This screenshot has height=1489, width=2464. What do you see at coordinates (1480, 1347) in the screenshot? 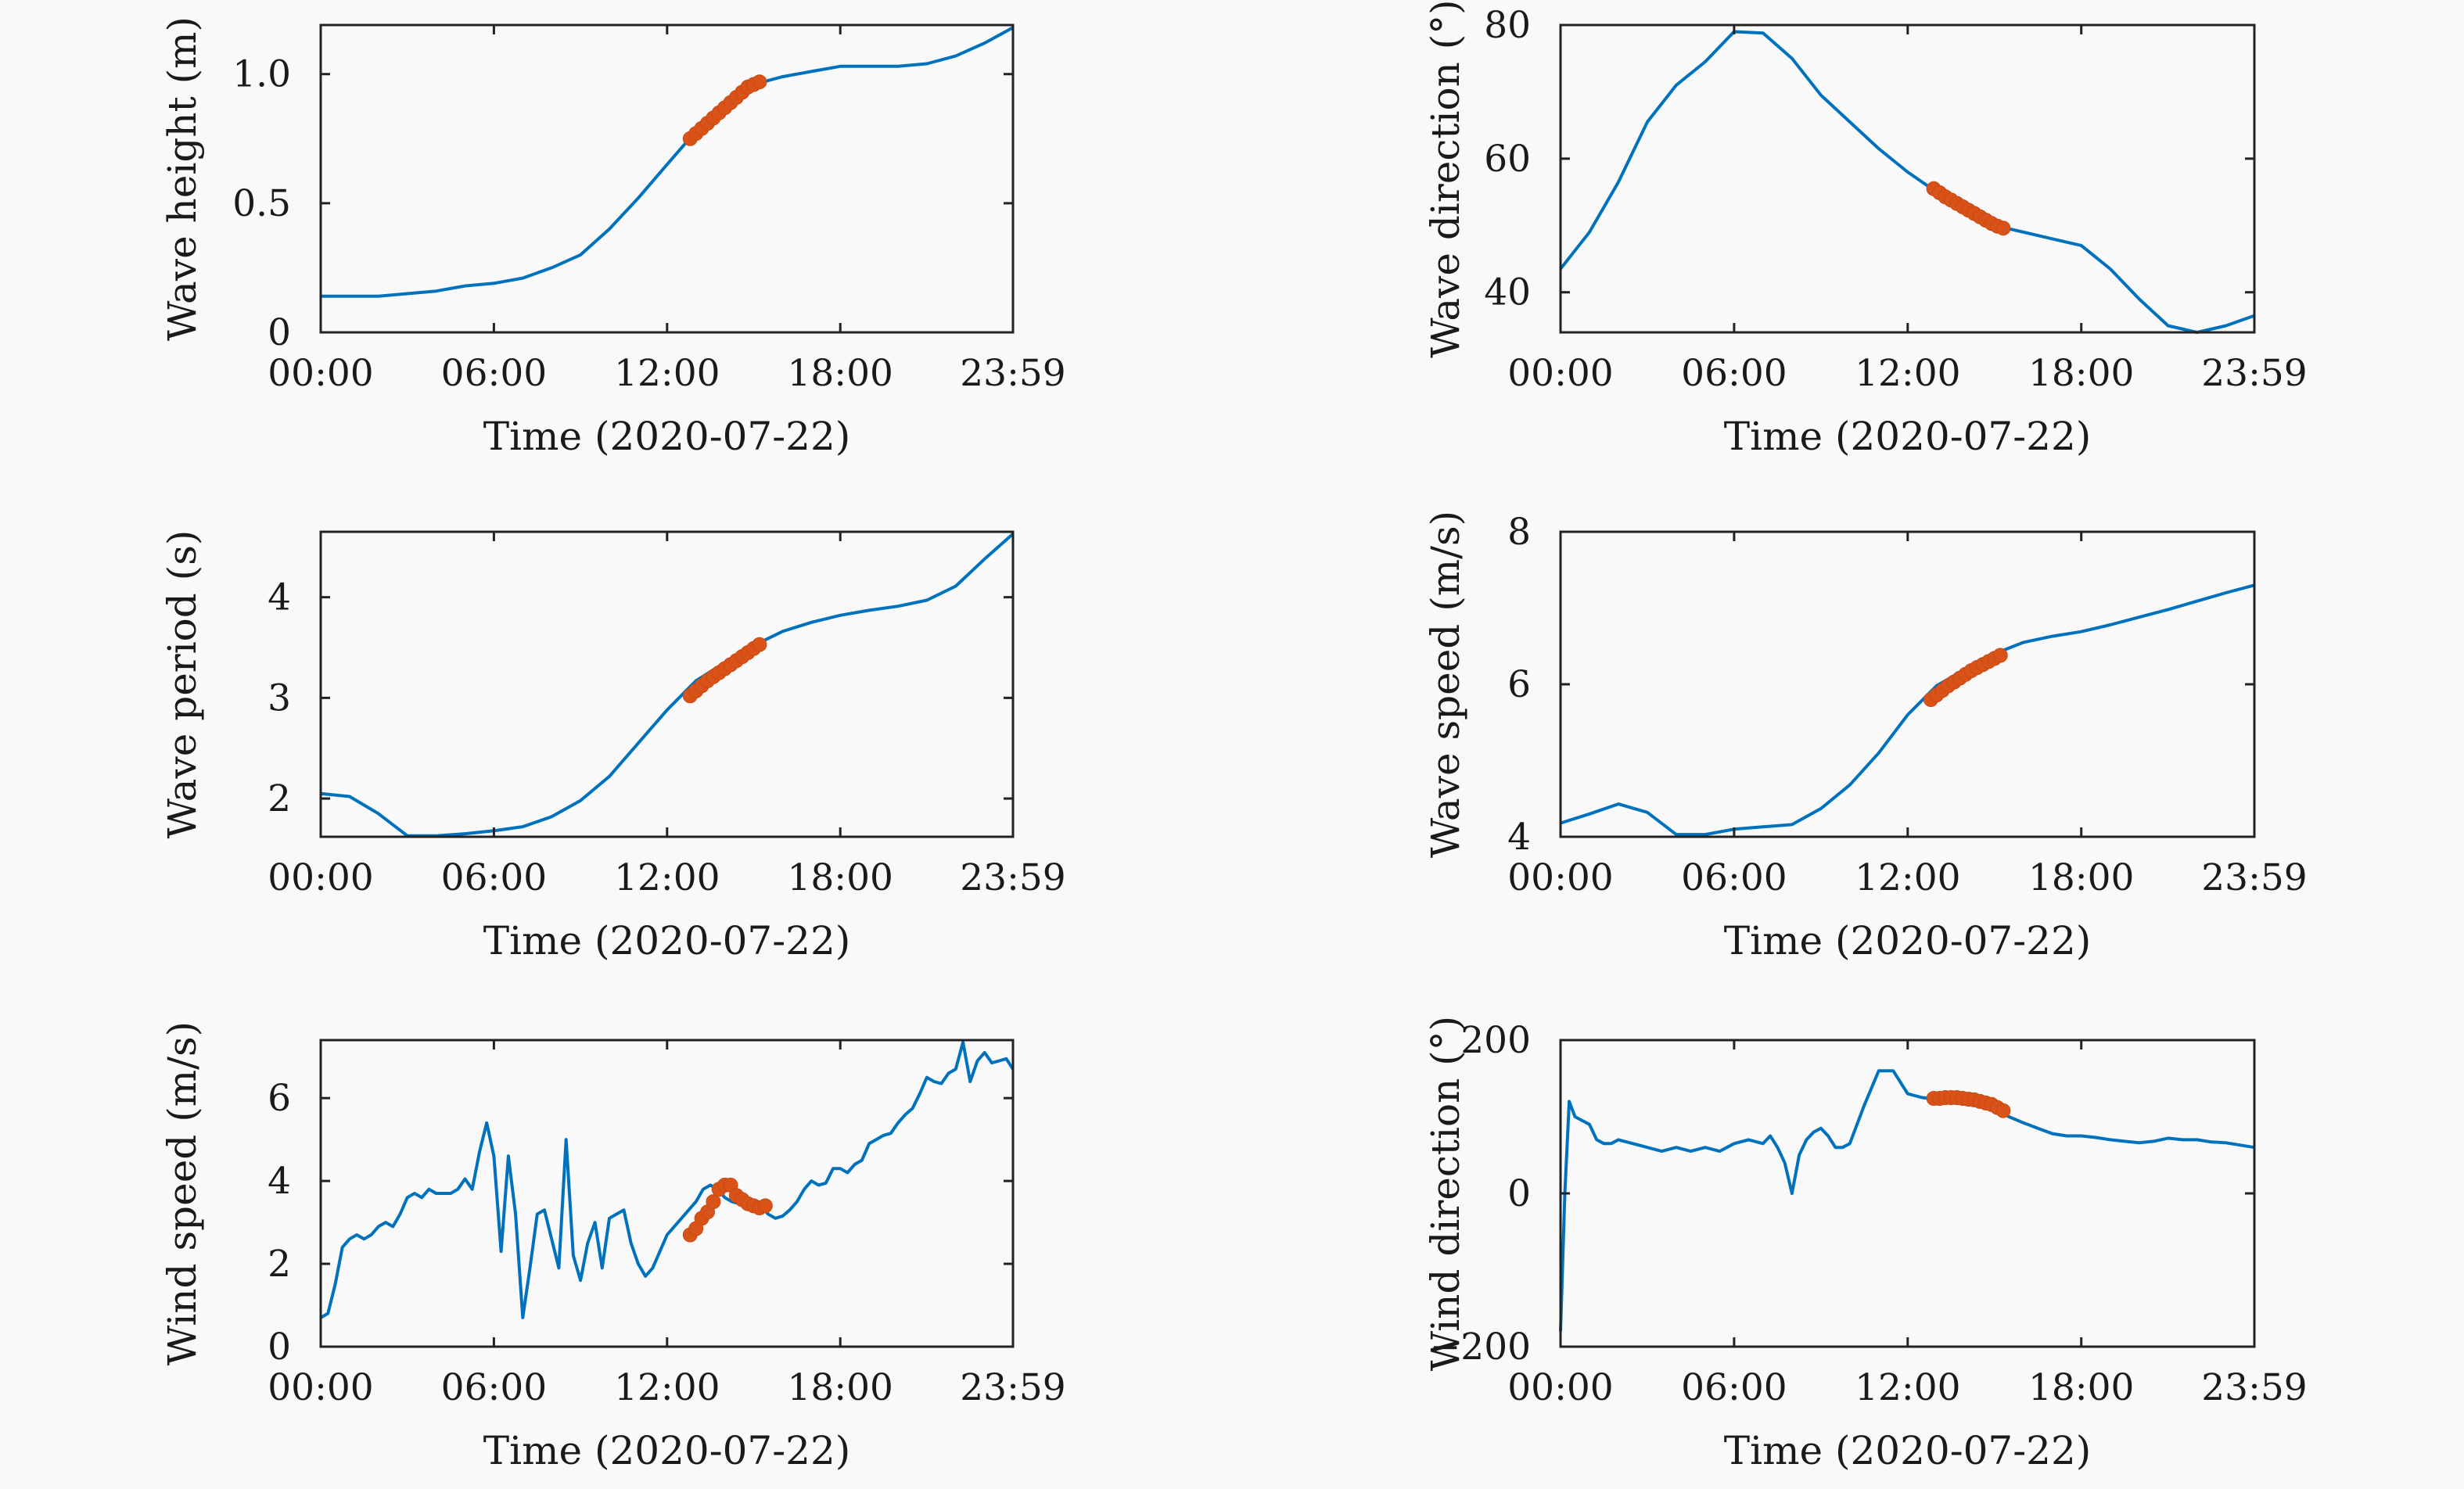
I see `y-tick-label: −200` at bounding box center [1480, 1347].